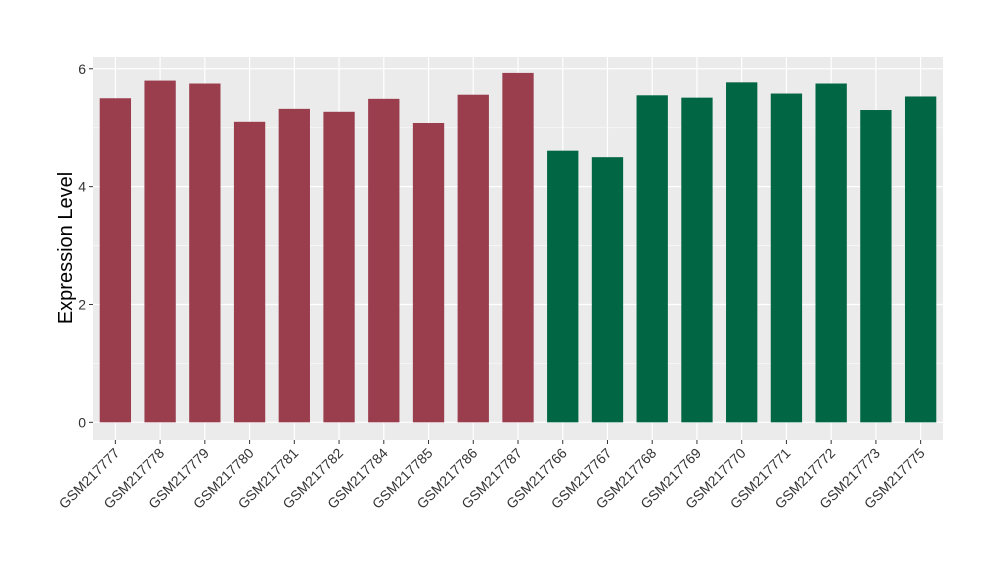  Describe the element at coordinates (66, 248) in the screenshot. I see `y-axis-title: Expression Level` at that location.